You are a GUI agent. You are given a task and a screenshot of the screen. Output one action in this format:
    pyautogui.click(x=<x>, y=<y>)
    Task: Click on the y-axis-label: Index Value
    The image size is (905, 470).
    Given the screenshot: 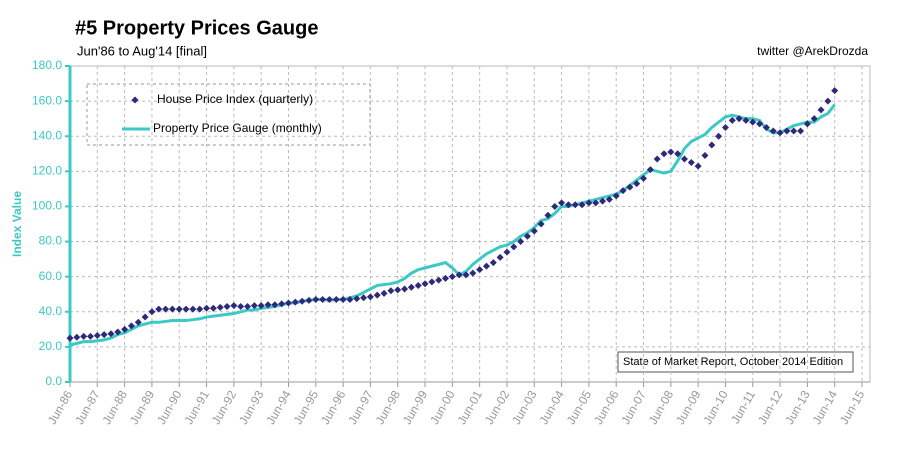 What is the action you would take?
    pyautogui.click(x=17, y=224)
    